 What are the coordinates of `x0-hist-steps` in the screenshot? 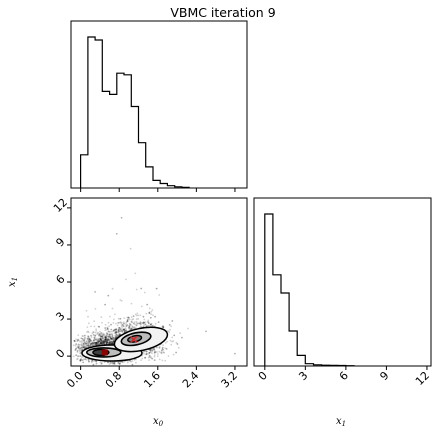 It's located at (135, 112).